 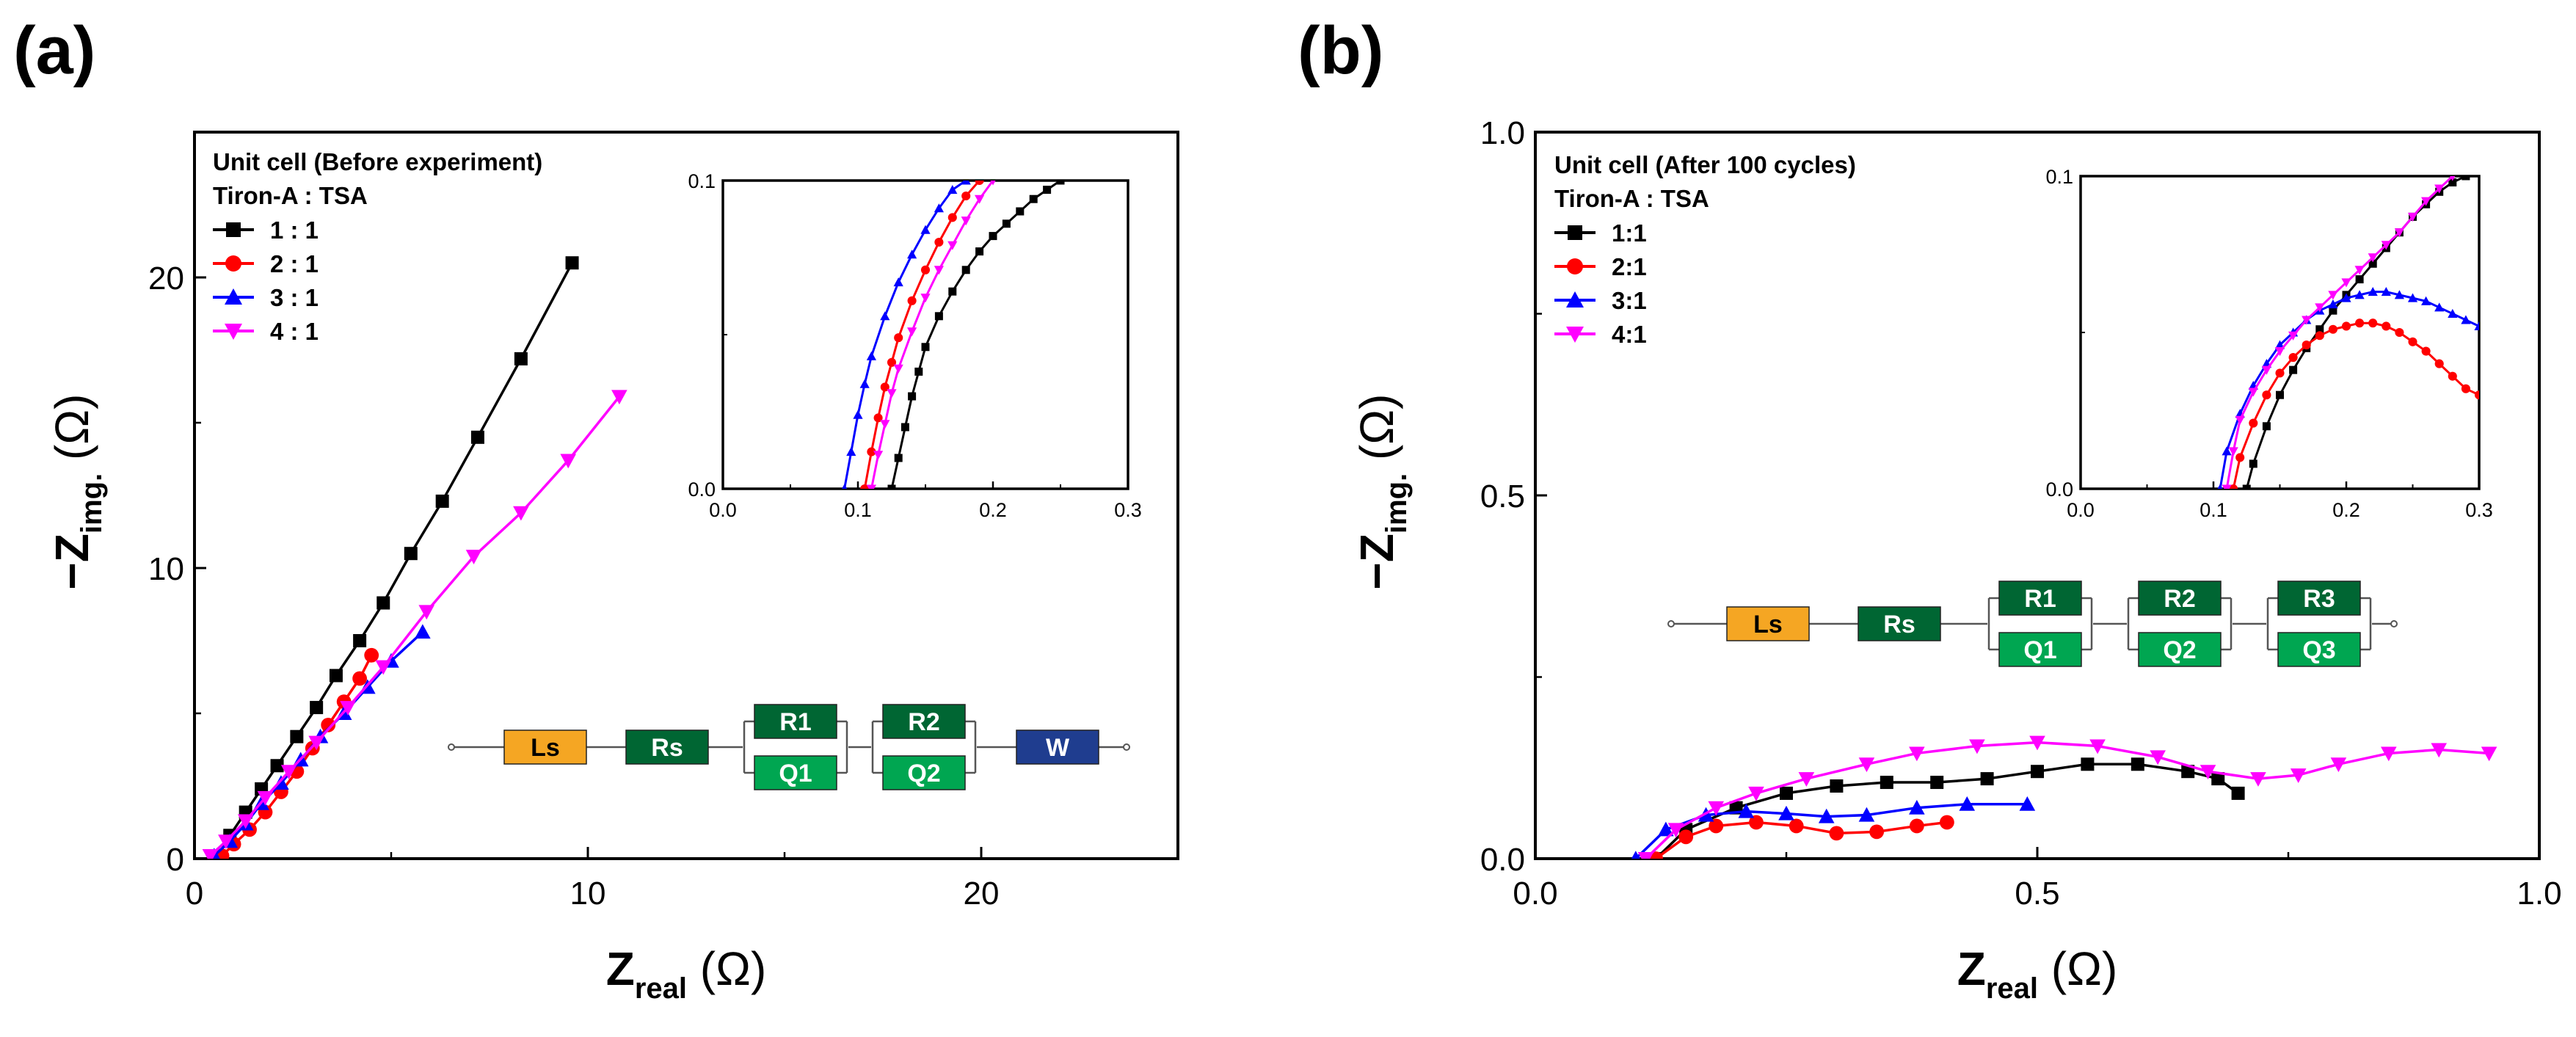 I want to click on y-axis-title: −Zimg. (Ω), so click(x=77, y=492).